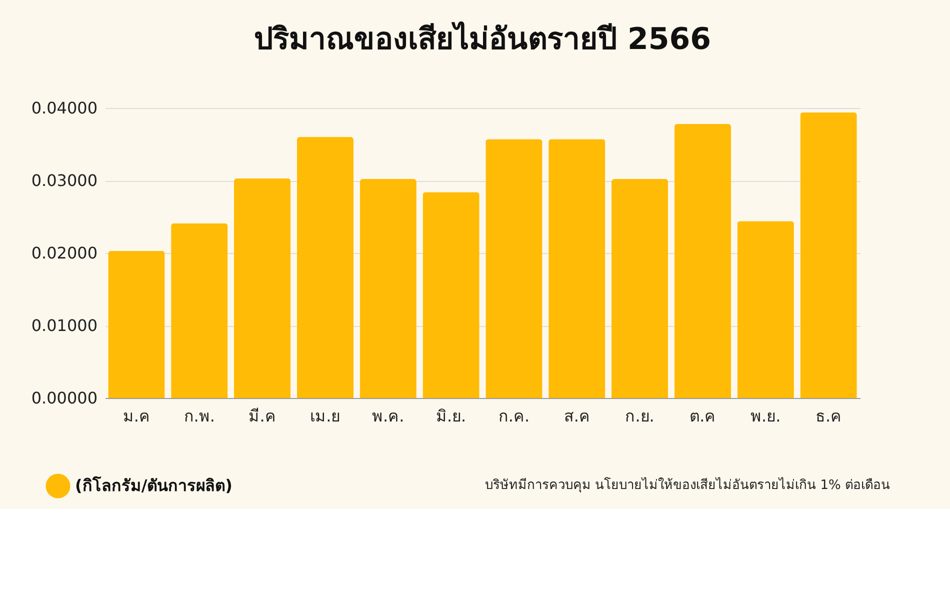 This screenshot has width=950, height=600. I want to click on y-tick-label: 0.02000, so click(64, 253).